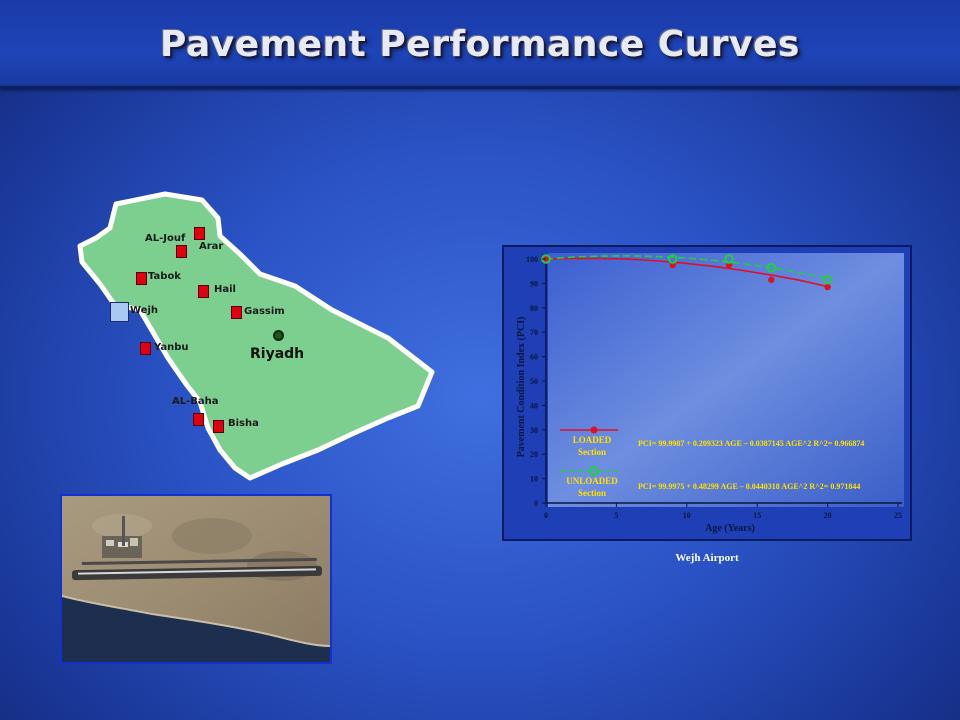 The width and height of the screenshot is (960, 720). Describe the element at coordinates (532, 259) in the screenshot. I see `y-tick-label: 100` at that location.